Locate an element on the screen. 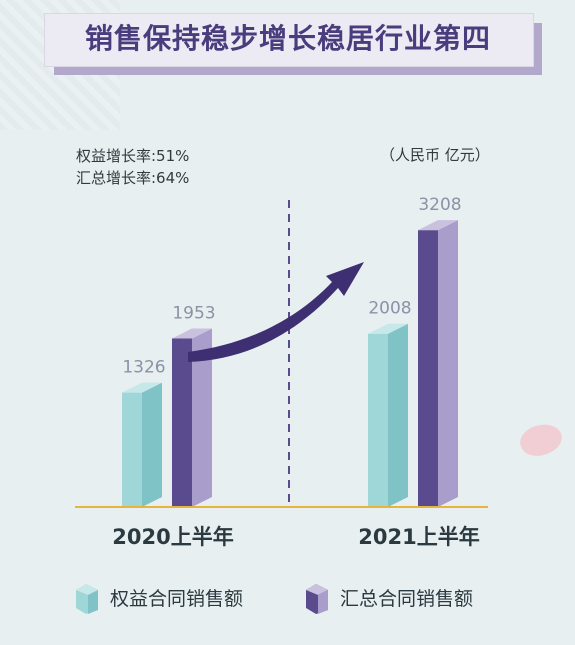  legend-label-total: 汇总合同销售额 is located at coordinates (407, 599).